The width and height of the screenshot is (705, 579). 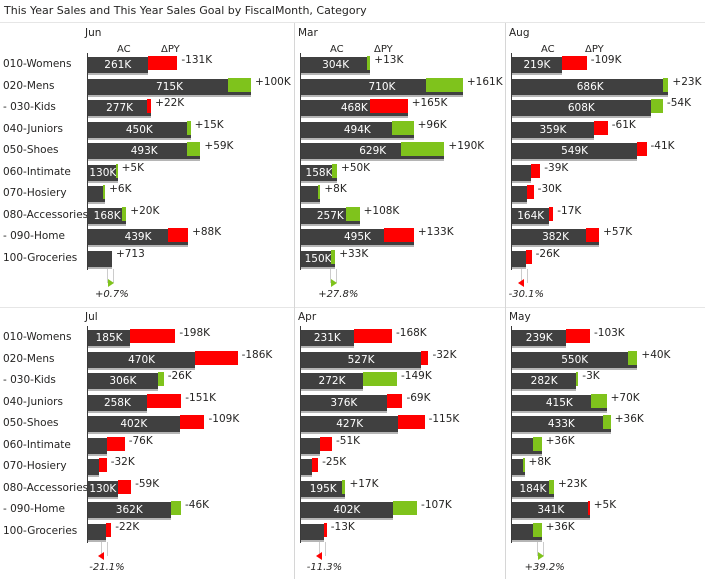 I want to click on delta-label: +165K, so click(x=429, y=103).